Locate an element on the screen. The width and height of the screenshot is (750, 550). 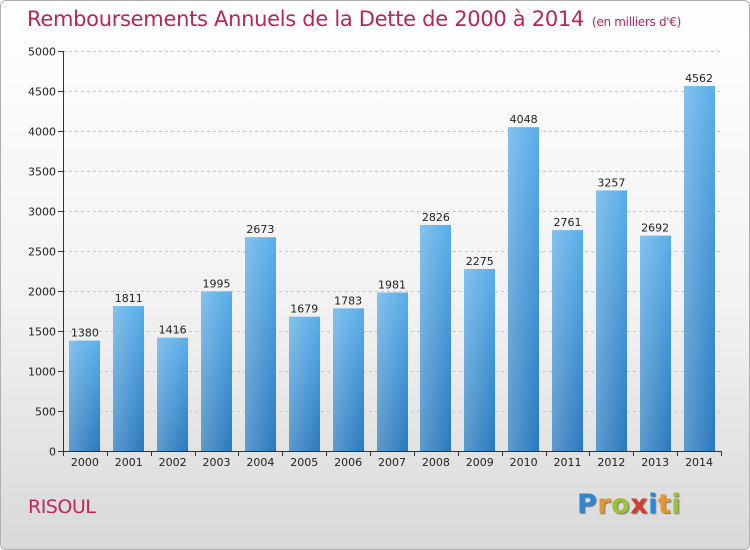
y-tick-label: 3500 is located at coordinates (42, 172).